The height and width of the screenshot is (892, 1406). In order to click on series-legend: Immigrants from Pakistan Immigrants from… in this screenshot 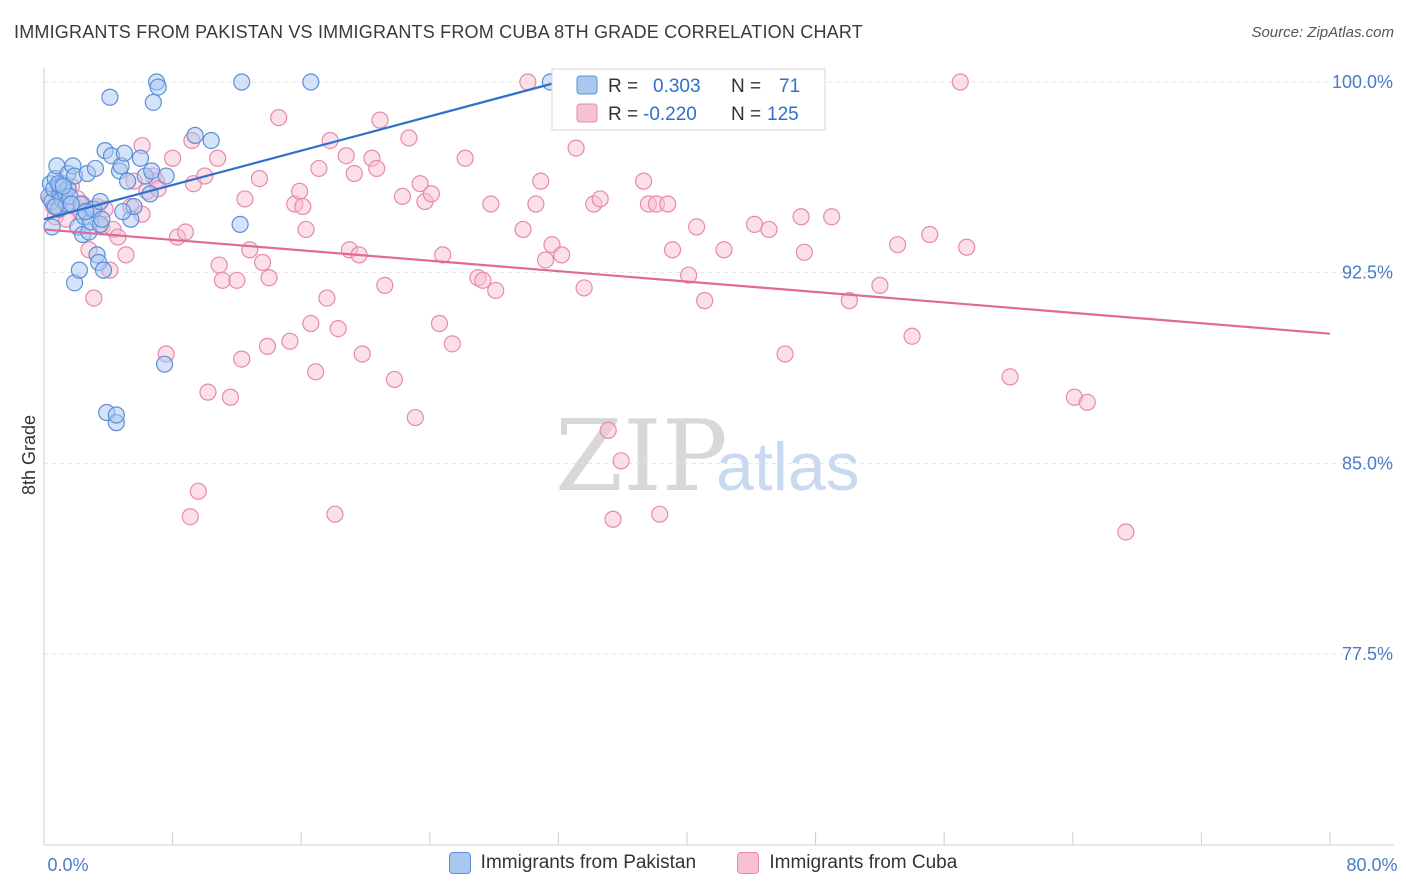, I will do `click(703, 866)`.